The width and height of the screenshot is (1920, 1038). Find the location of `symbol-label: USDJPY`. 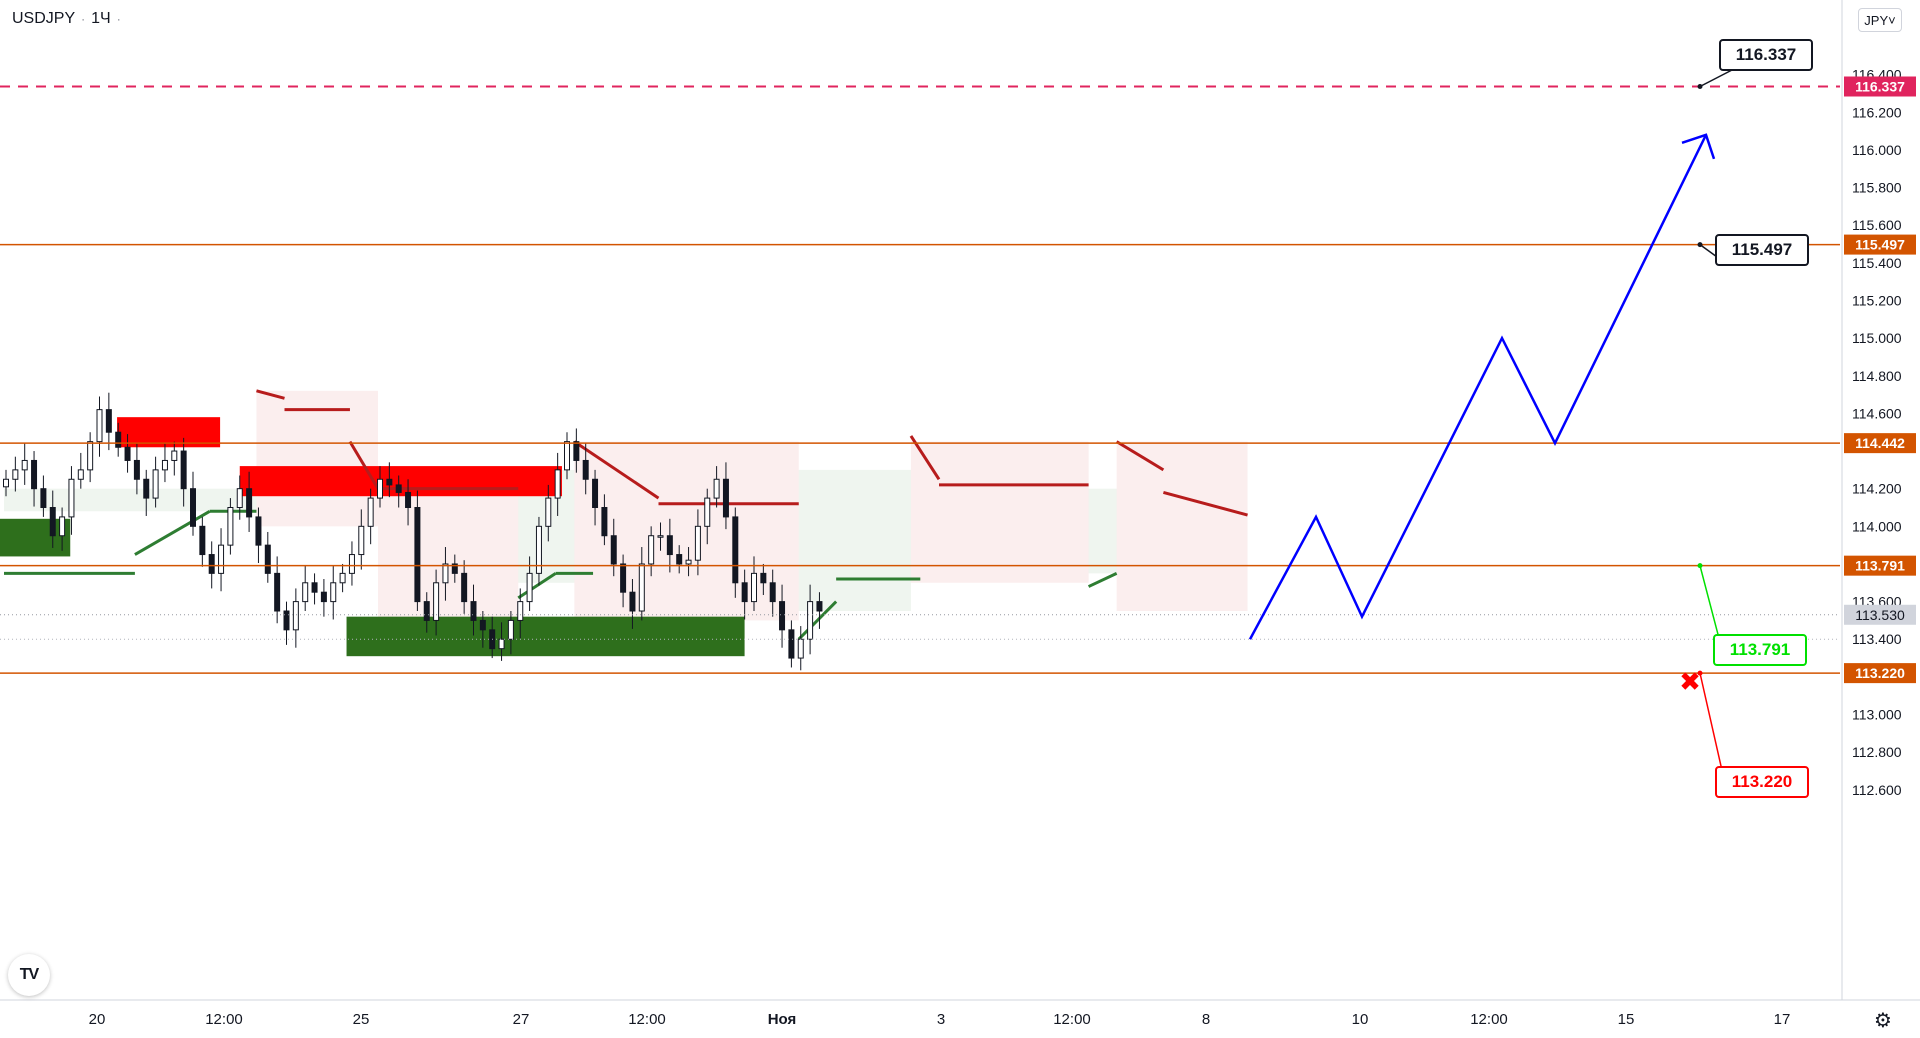

symbol-label: USDJPY is located at coordinates (44, 18).